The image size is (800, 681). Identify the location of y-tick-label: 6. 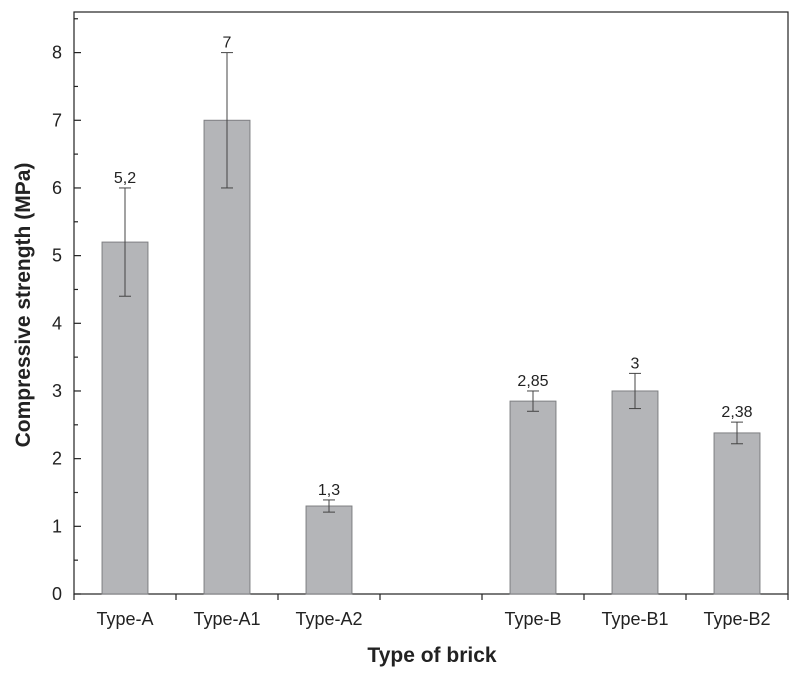
(57, 188).